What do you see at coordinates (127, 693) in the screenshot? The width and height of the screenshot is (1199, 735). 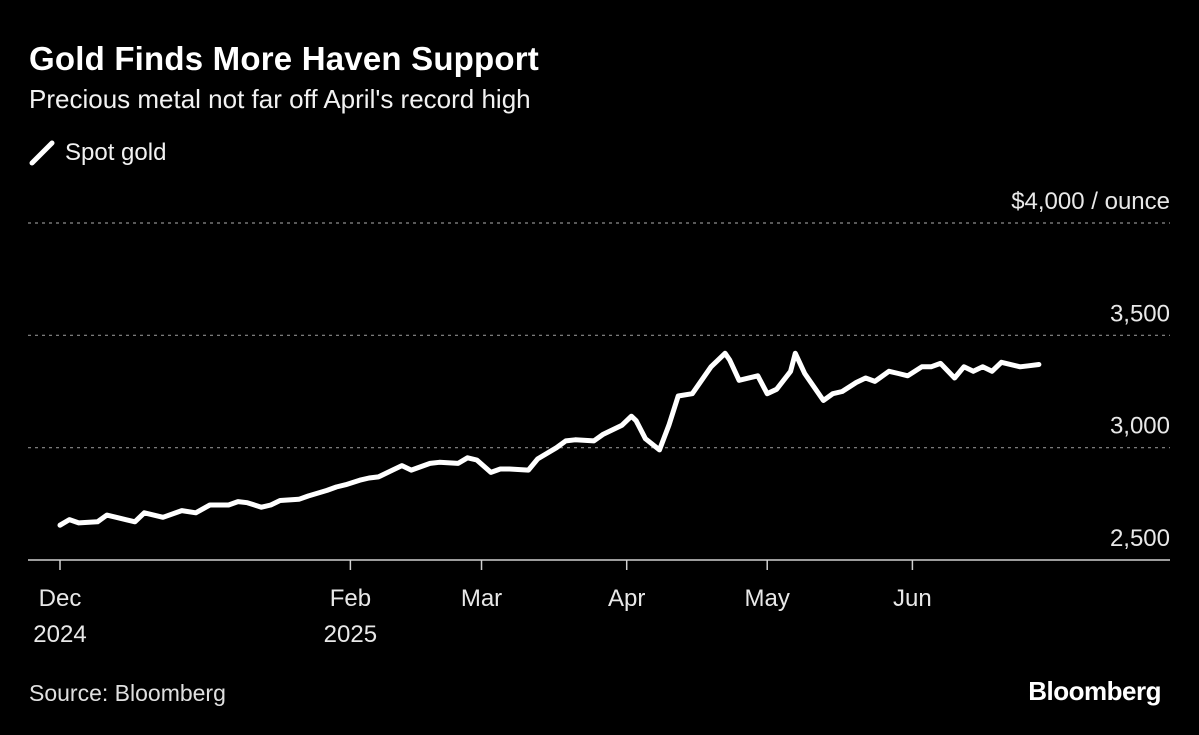 I see `source-note: Source: Bloomberg` at bounding box center [127, 693].